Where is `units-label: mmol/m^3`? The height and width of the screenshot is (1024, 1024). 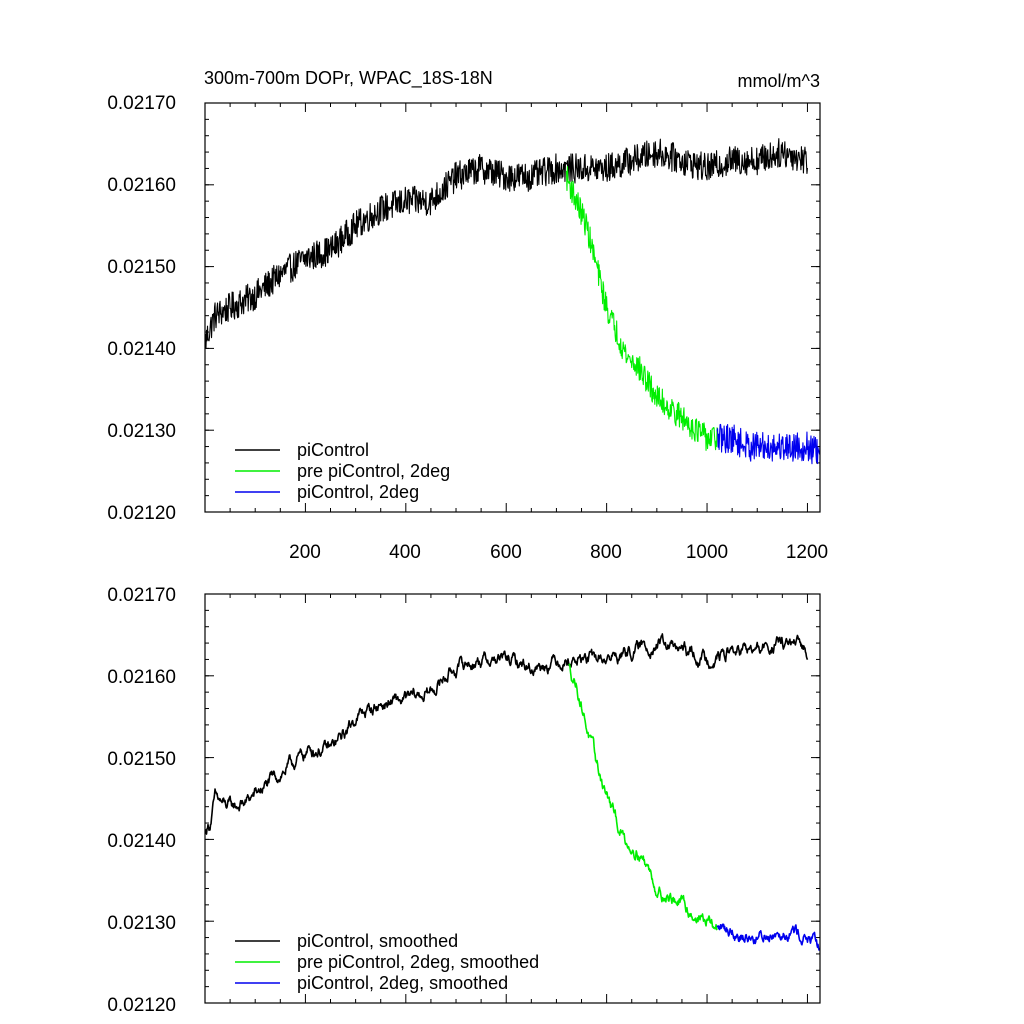
units-label: mmol/m^3 is located at coordinates (779, 81).